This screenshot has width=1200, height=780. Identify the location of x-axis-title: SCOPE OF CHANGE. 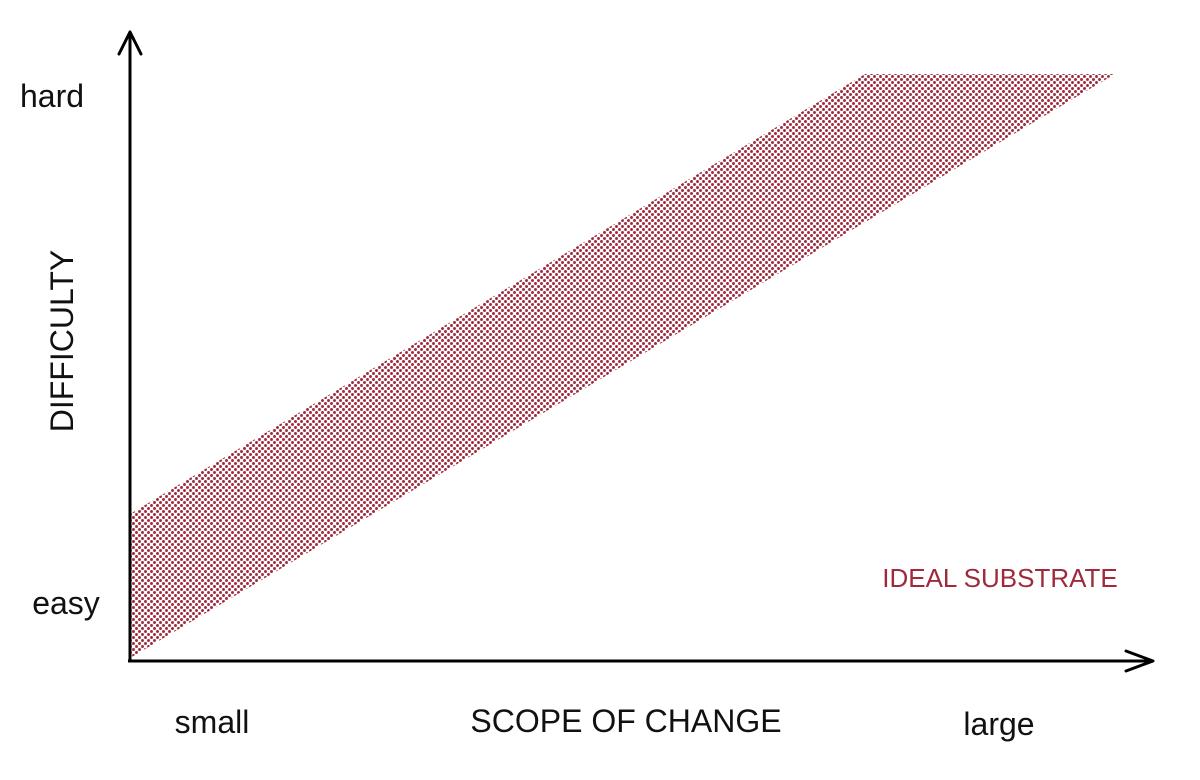
(625, 721).